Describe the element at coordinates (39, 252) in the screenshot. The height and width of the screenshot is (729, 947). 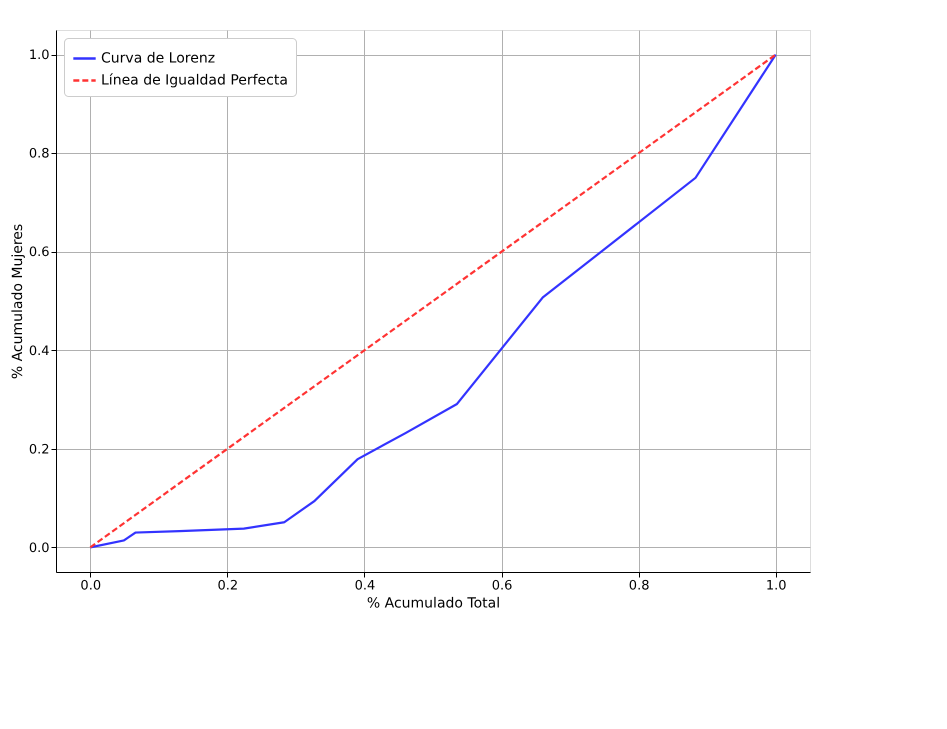
I see `y-tick-label: 0.6` at that location.